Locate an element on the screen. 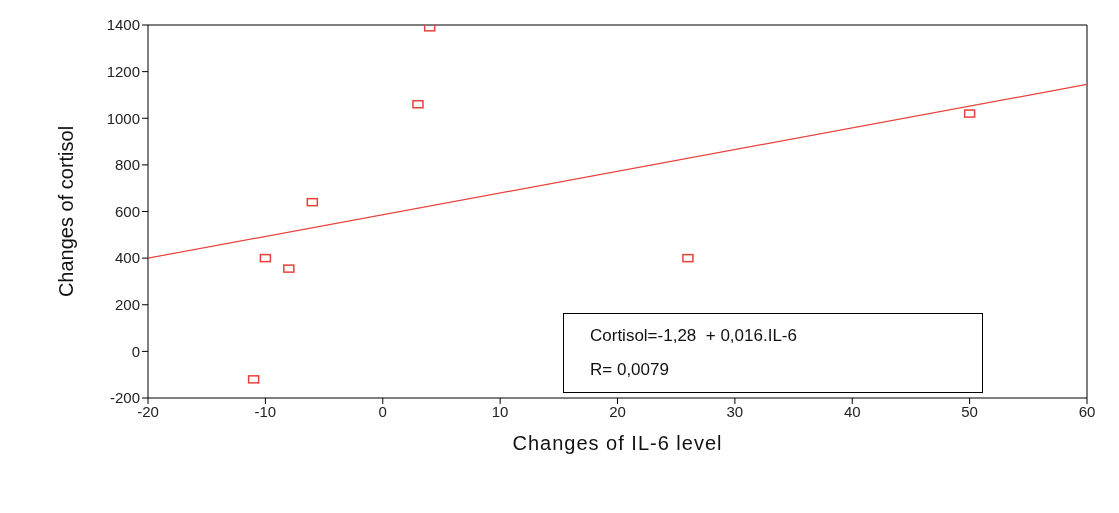 Image resolution: width=1119 pixels, height=513 pixels. y-tick-label: 1400 is located at coordinates (123, 25).